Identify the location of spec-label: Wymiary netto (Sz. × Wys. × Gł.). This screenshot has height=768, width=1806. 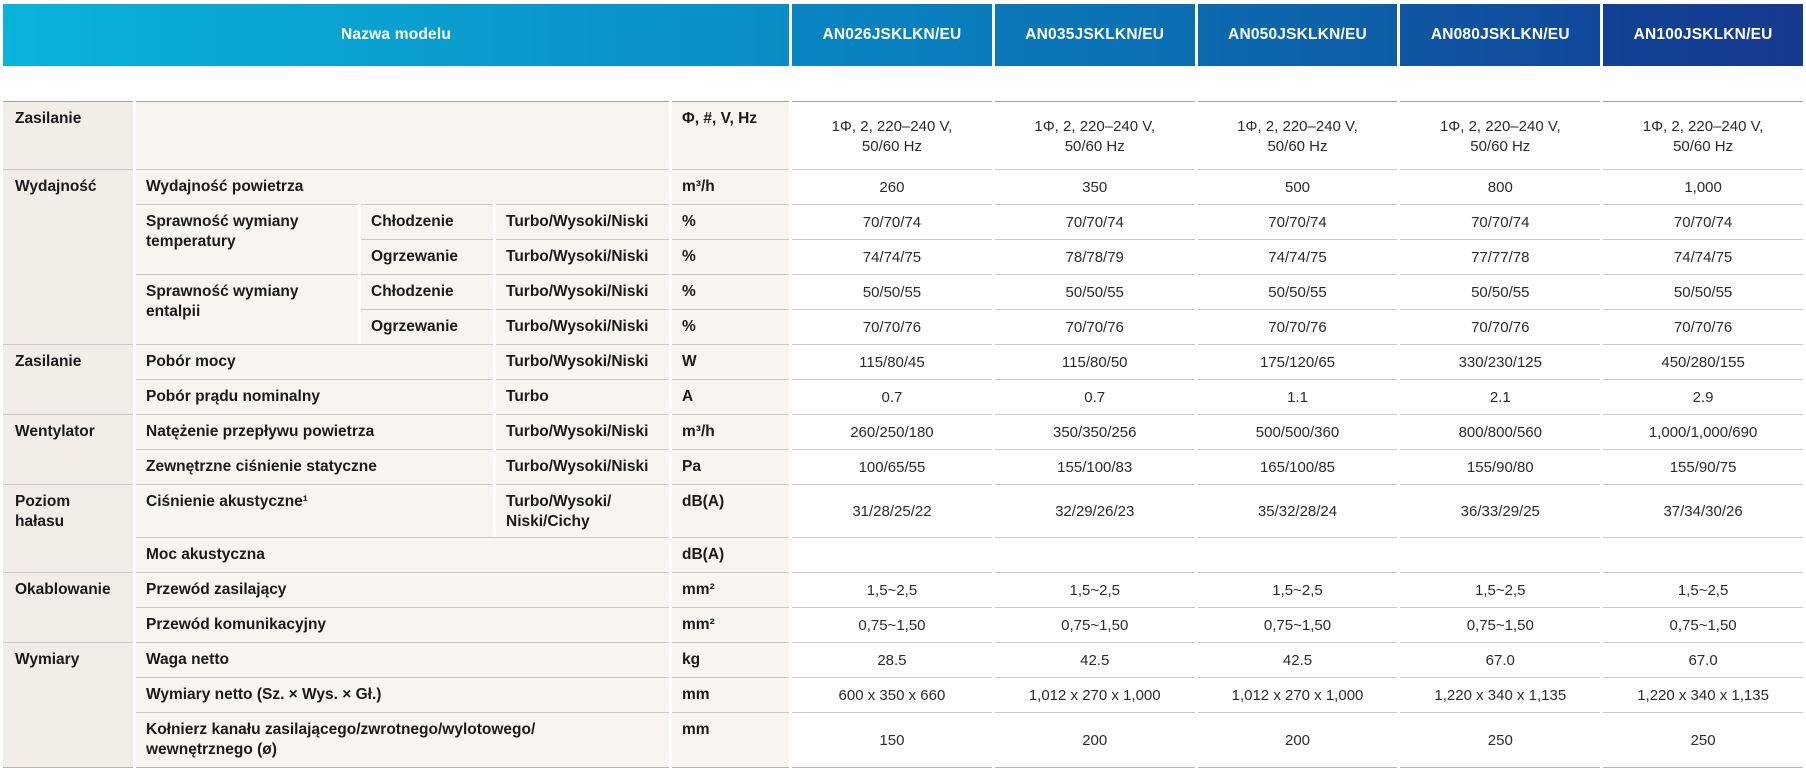
(402, 694).